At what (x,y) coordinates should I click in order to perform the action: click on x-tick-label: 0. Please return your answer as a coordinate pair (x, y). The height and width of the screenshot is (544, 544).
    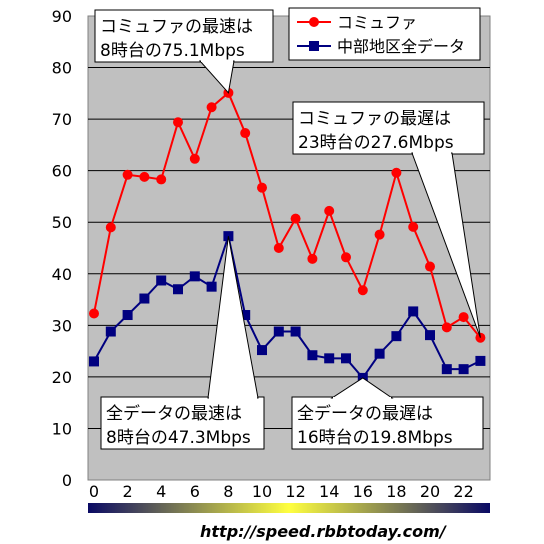
    Looking at the image, I should click on (94, 491).